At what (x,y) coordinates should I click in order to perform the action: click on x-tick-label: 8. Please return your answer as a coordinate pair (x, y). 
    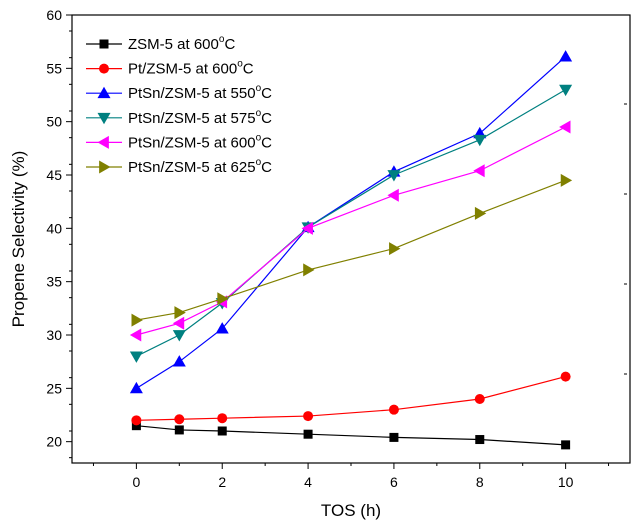
    Looking at the image, I should click on (480, 482).